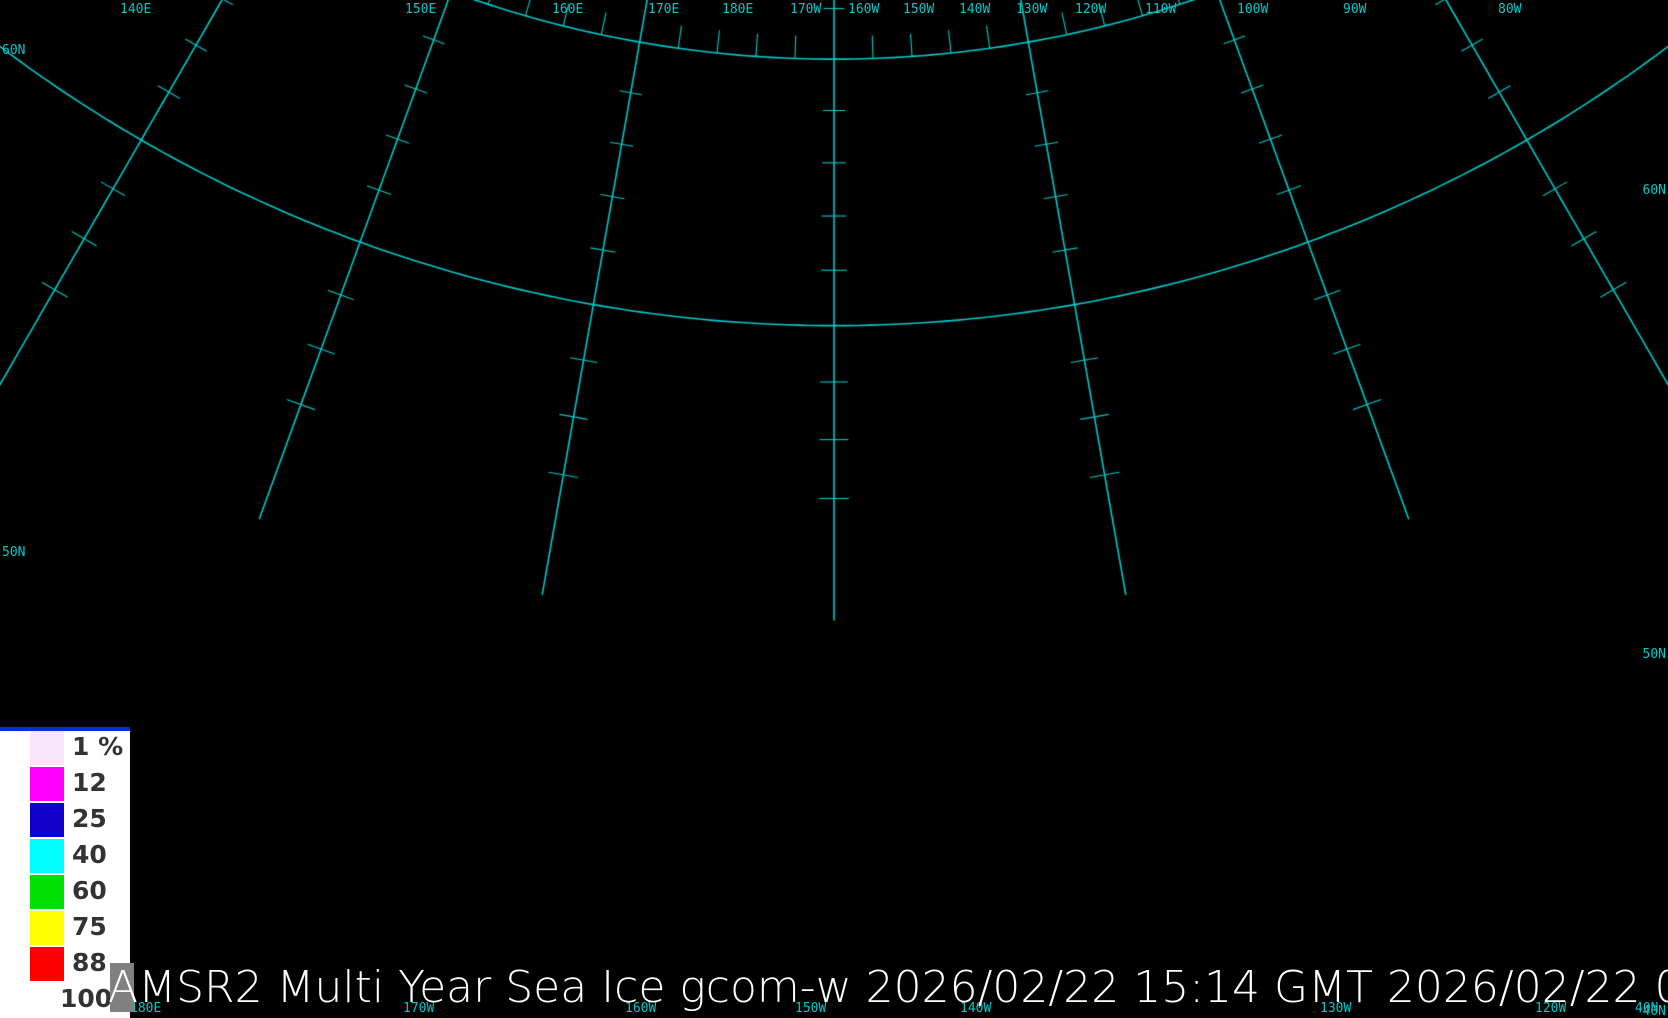 This screenshot has height=1018, width=1668. I want to click on legend-value-label: 40, so click(89, 854).